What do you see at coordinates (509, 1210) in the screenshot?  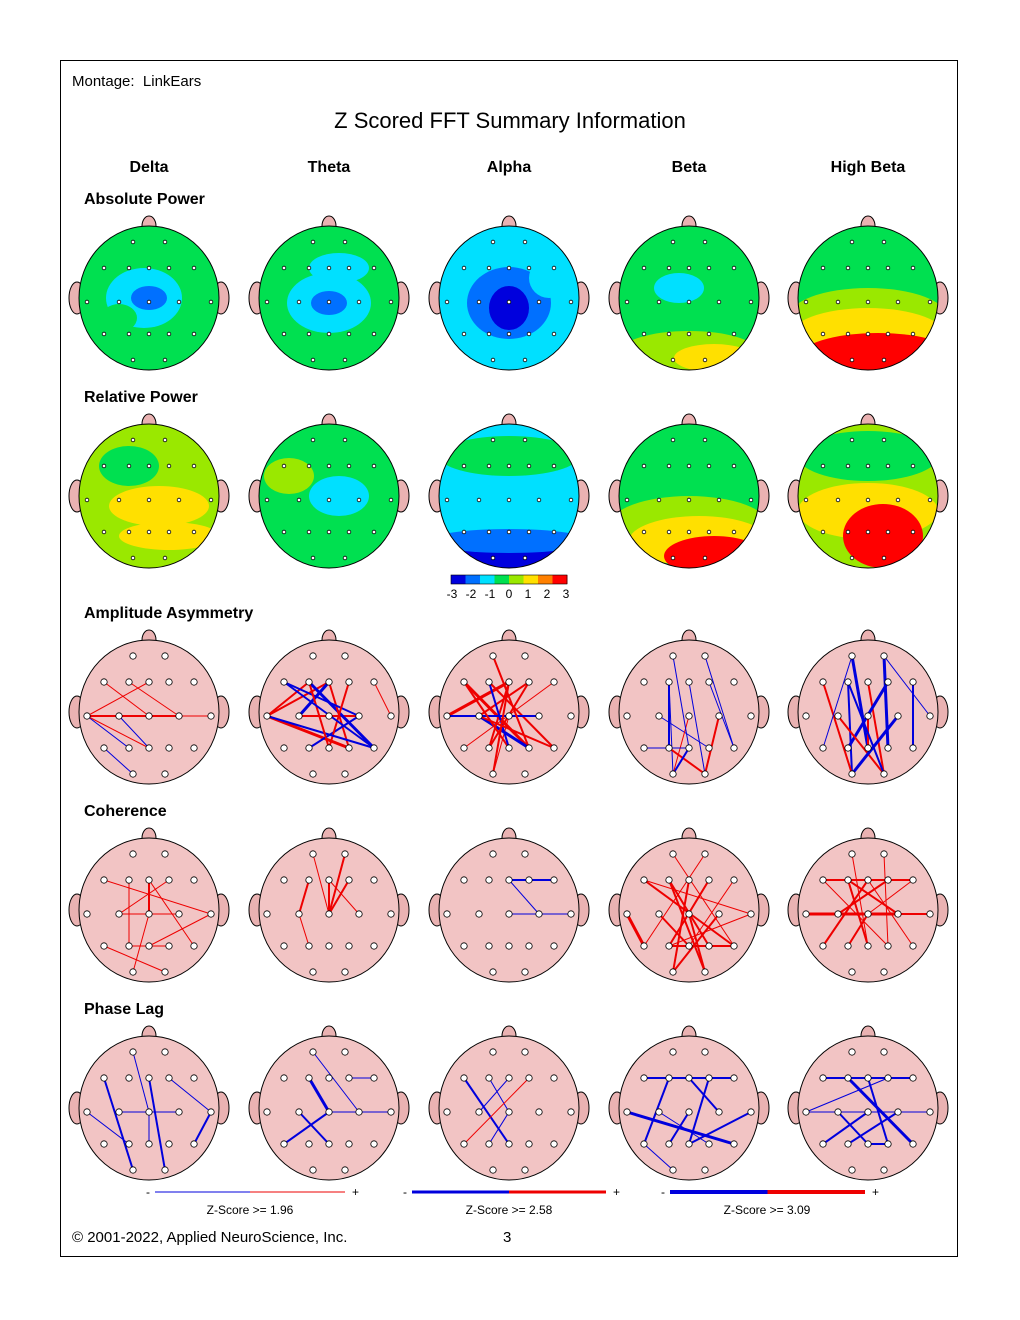 I see `zscore-legend-label-2: Z-Score >= 2.58` at bounding box center [509, 1210].